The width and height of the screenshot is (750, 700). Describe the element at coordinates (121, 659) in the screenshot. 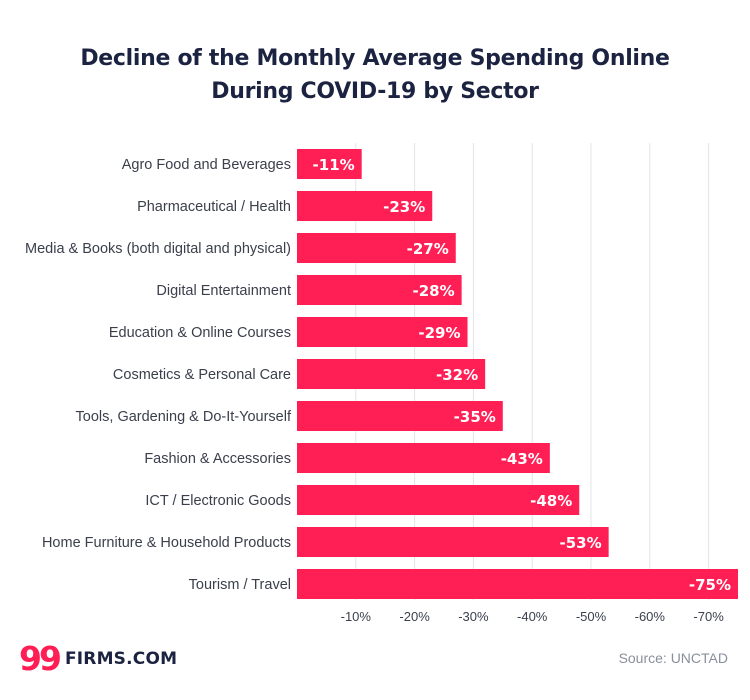

I see `brand-name: FIRMS.COM` at that location.